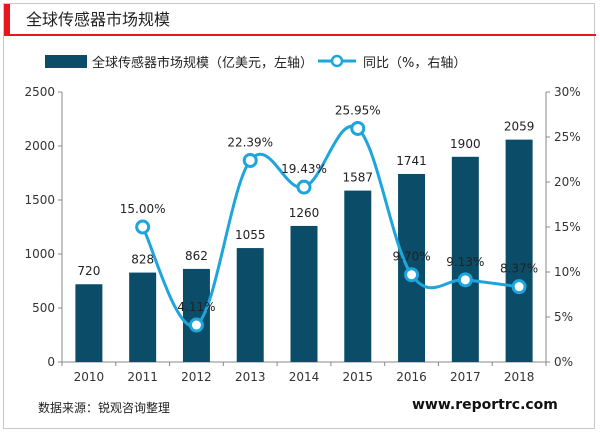  What do you see at coordinates (519, 127) in the screenshot?
I see `bar-value-label: 2059` at bounding box center [519, 127].